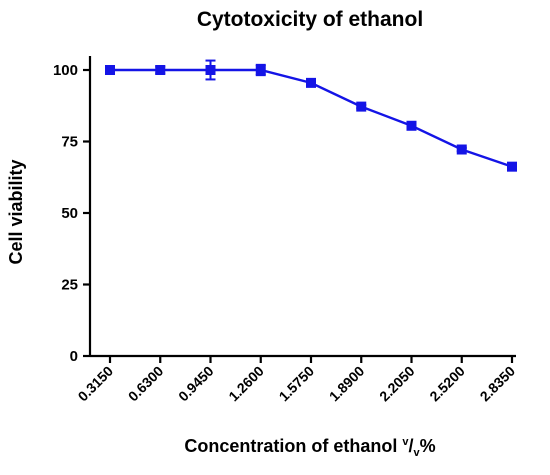 Image resolution: width=550 pixels, height=475 pixels. What do you see at coordinates (69, 213) in the screenshot?
I see `y-tick-label: 50` at bounding box center [69, 213].